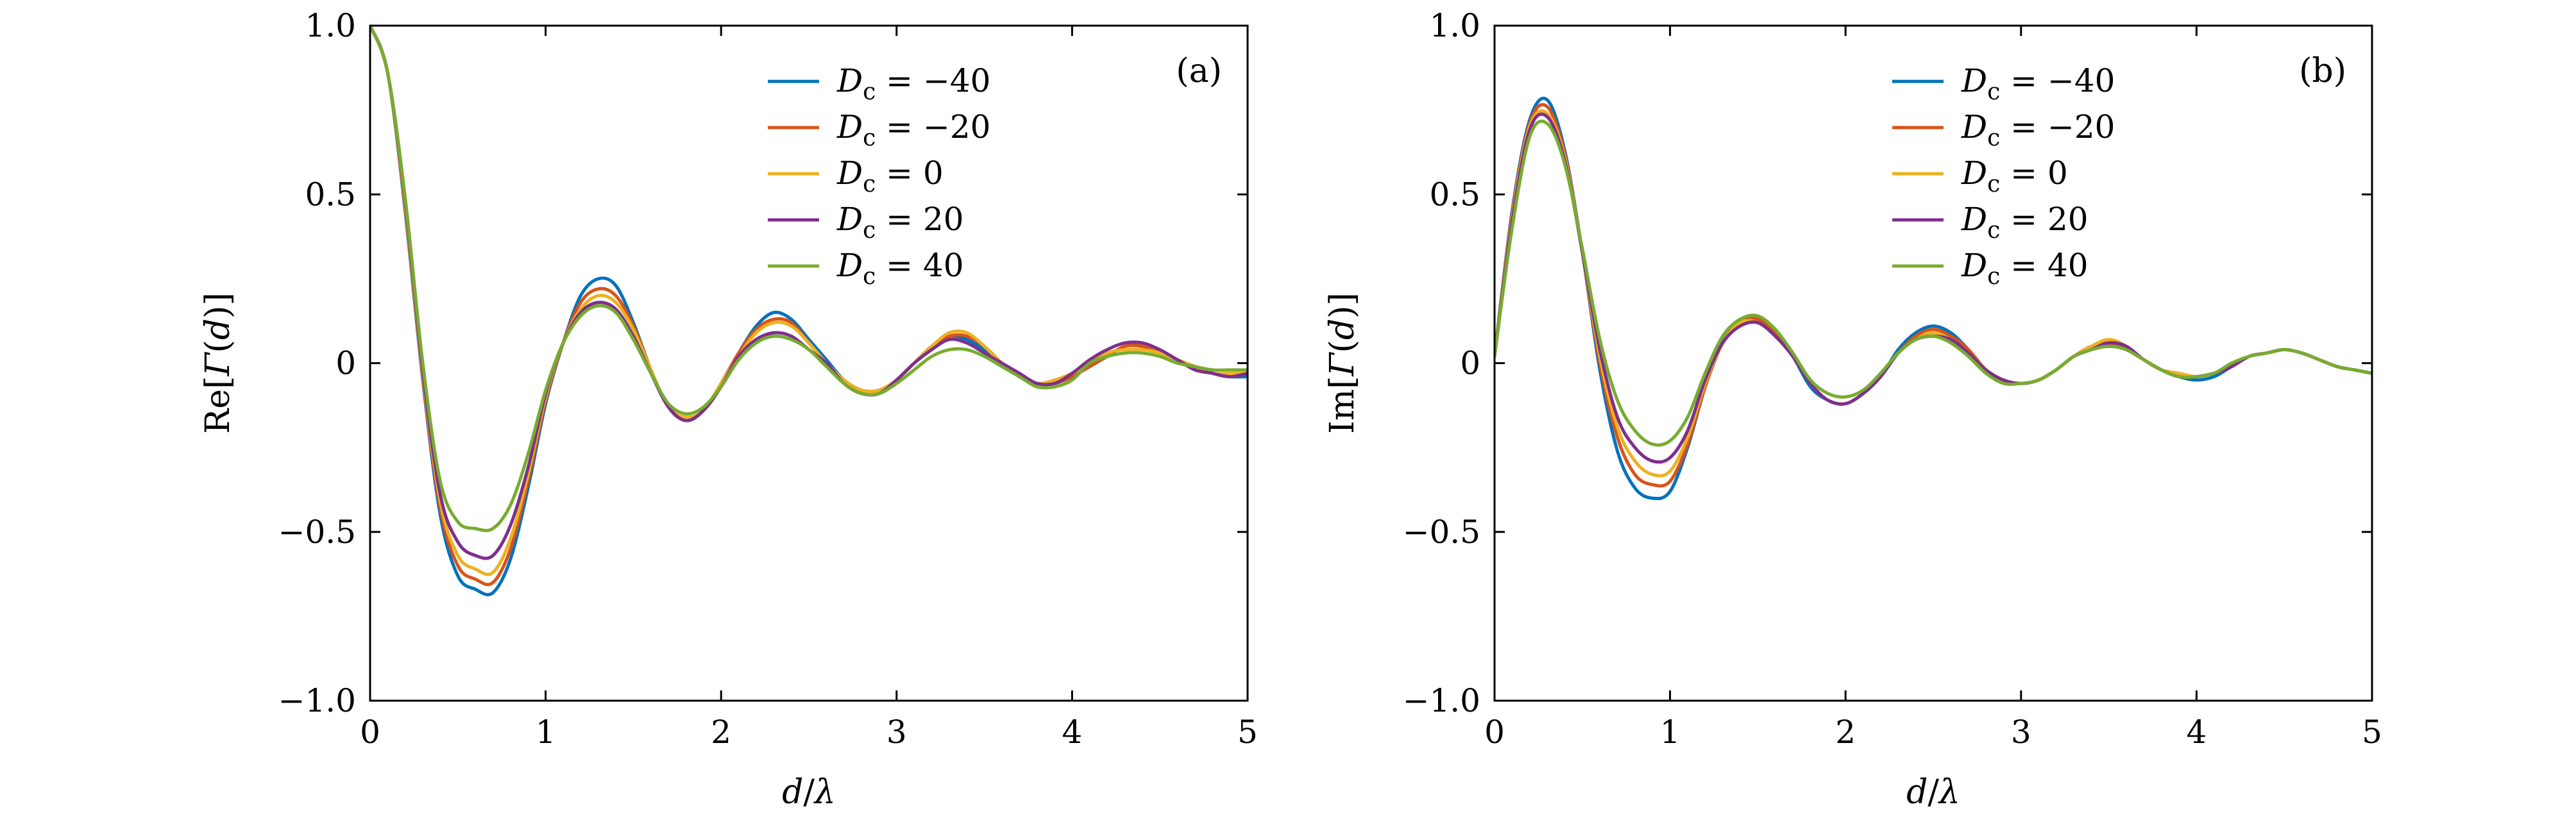  What do you see at coordinates (2322, 71) in the screenshot?
I see `panel-label: (b)` at bounding box center [2322, 71].